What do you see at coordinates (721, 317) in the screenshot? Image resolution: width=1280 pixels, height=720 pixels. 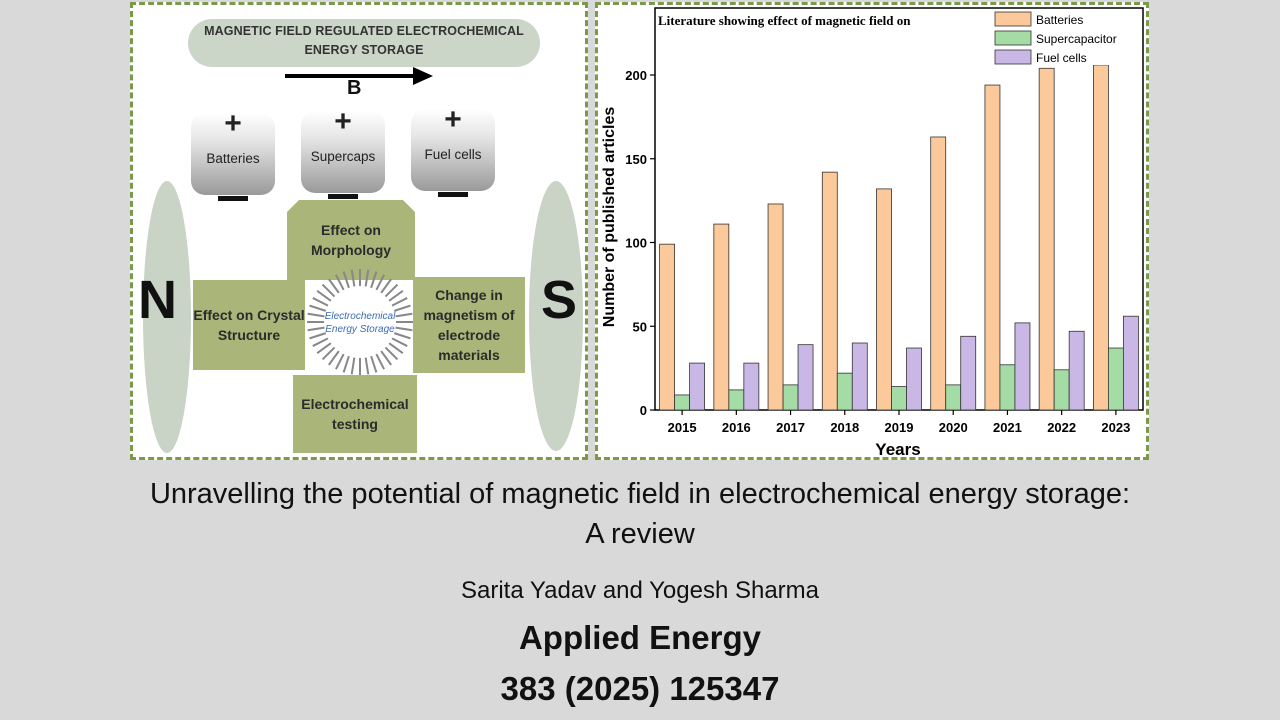 I see `bar-batteries-2016` at bounding box center [721, 317].